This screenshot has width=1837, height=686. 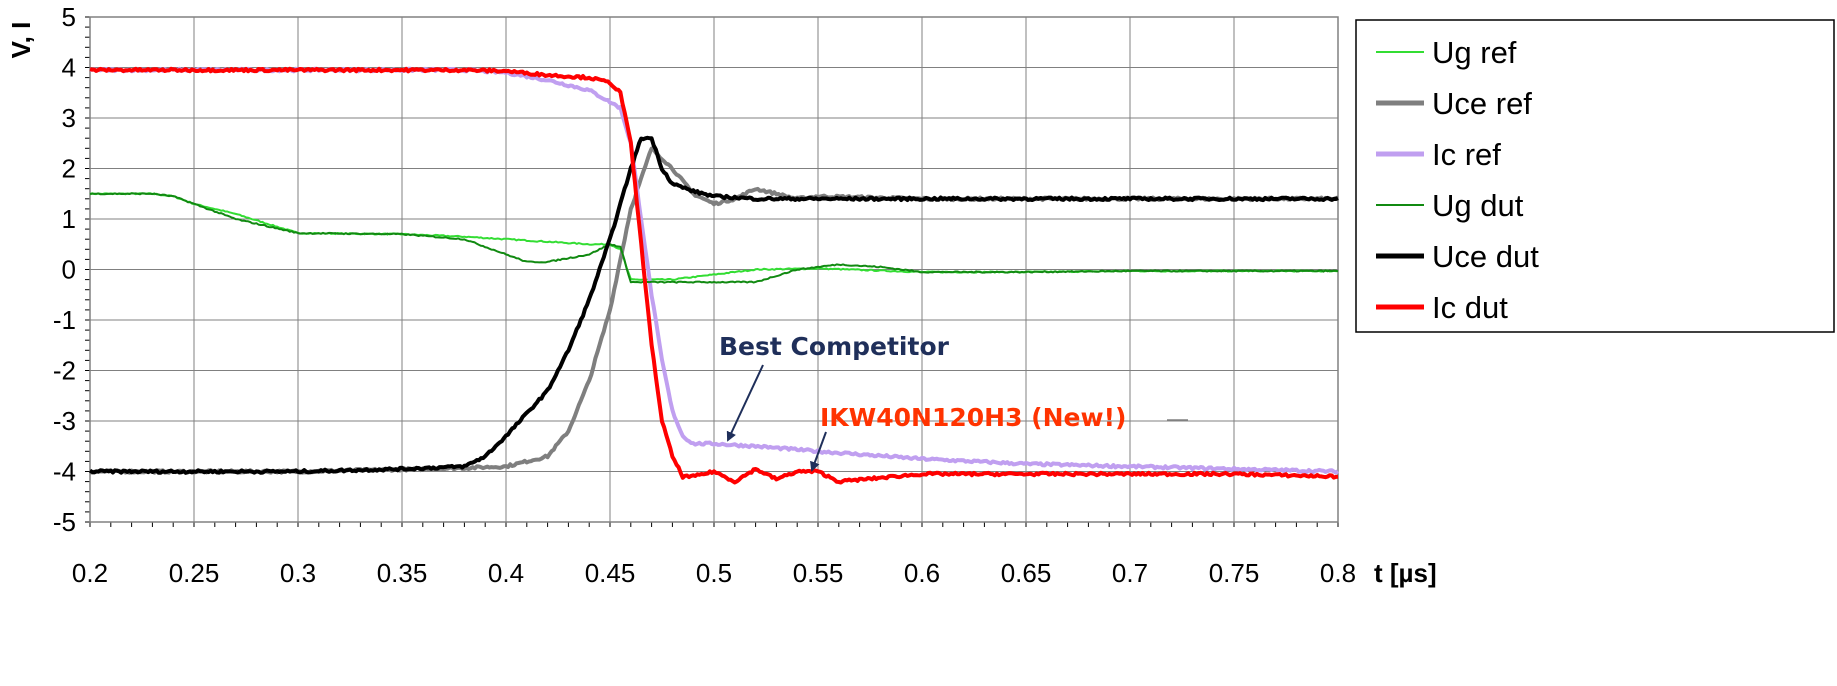 What do you see at coordinates (1485, 256) in the screenshot?
I see `legend-label-uce-dut: Uce dut` at bounding box center [1485, 256].